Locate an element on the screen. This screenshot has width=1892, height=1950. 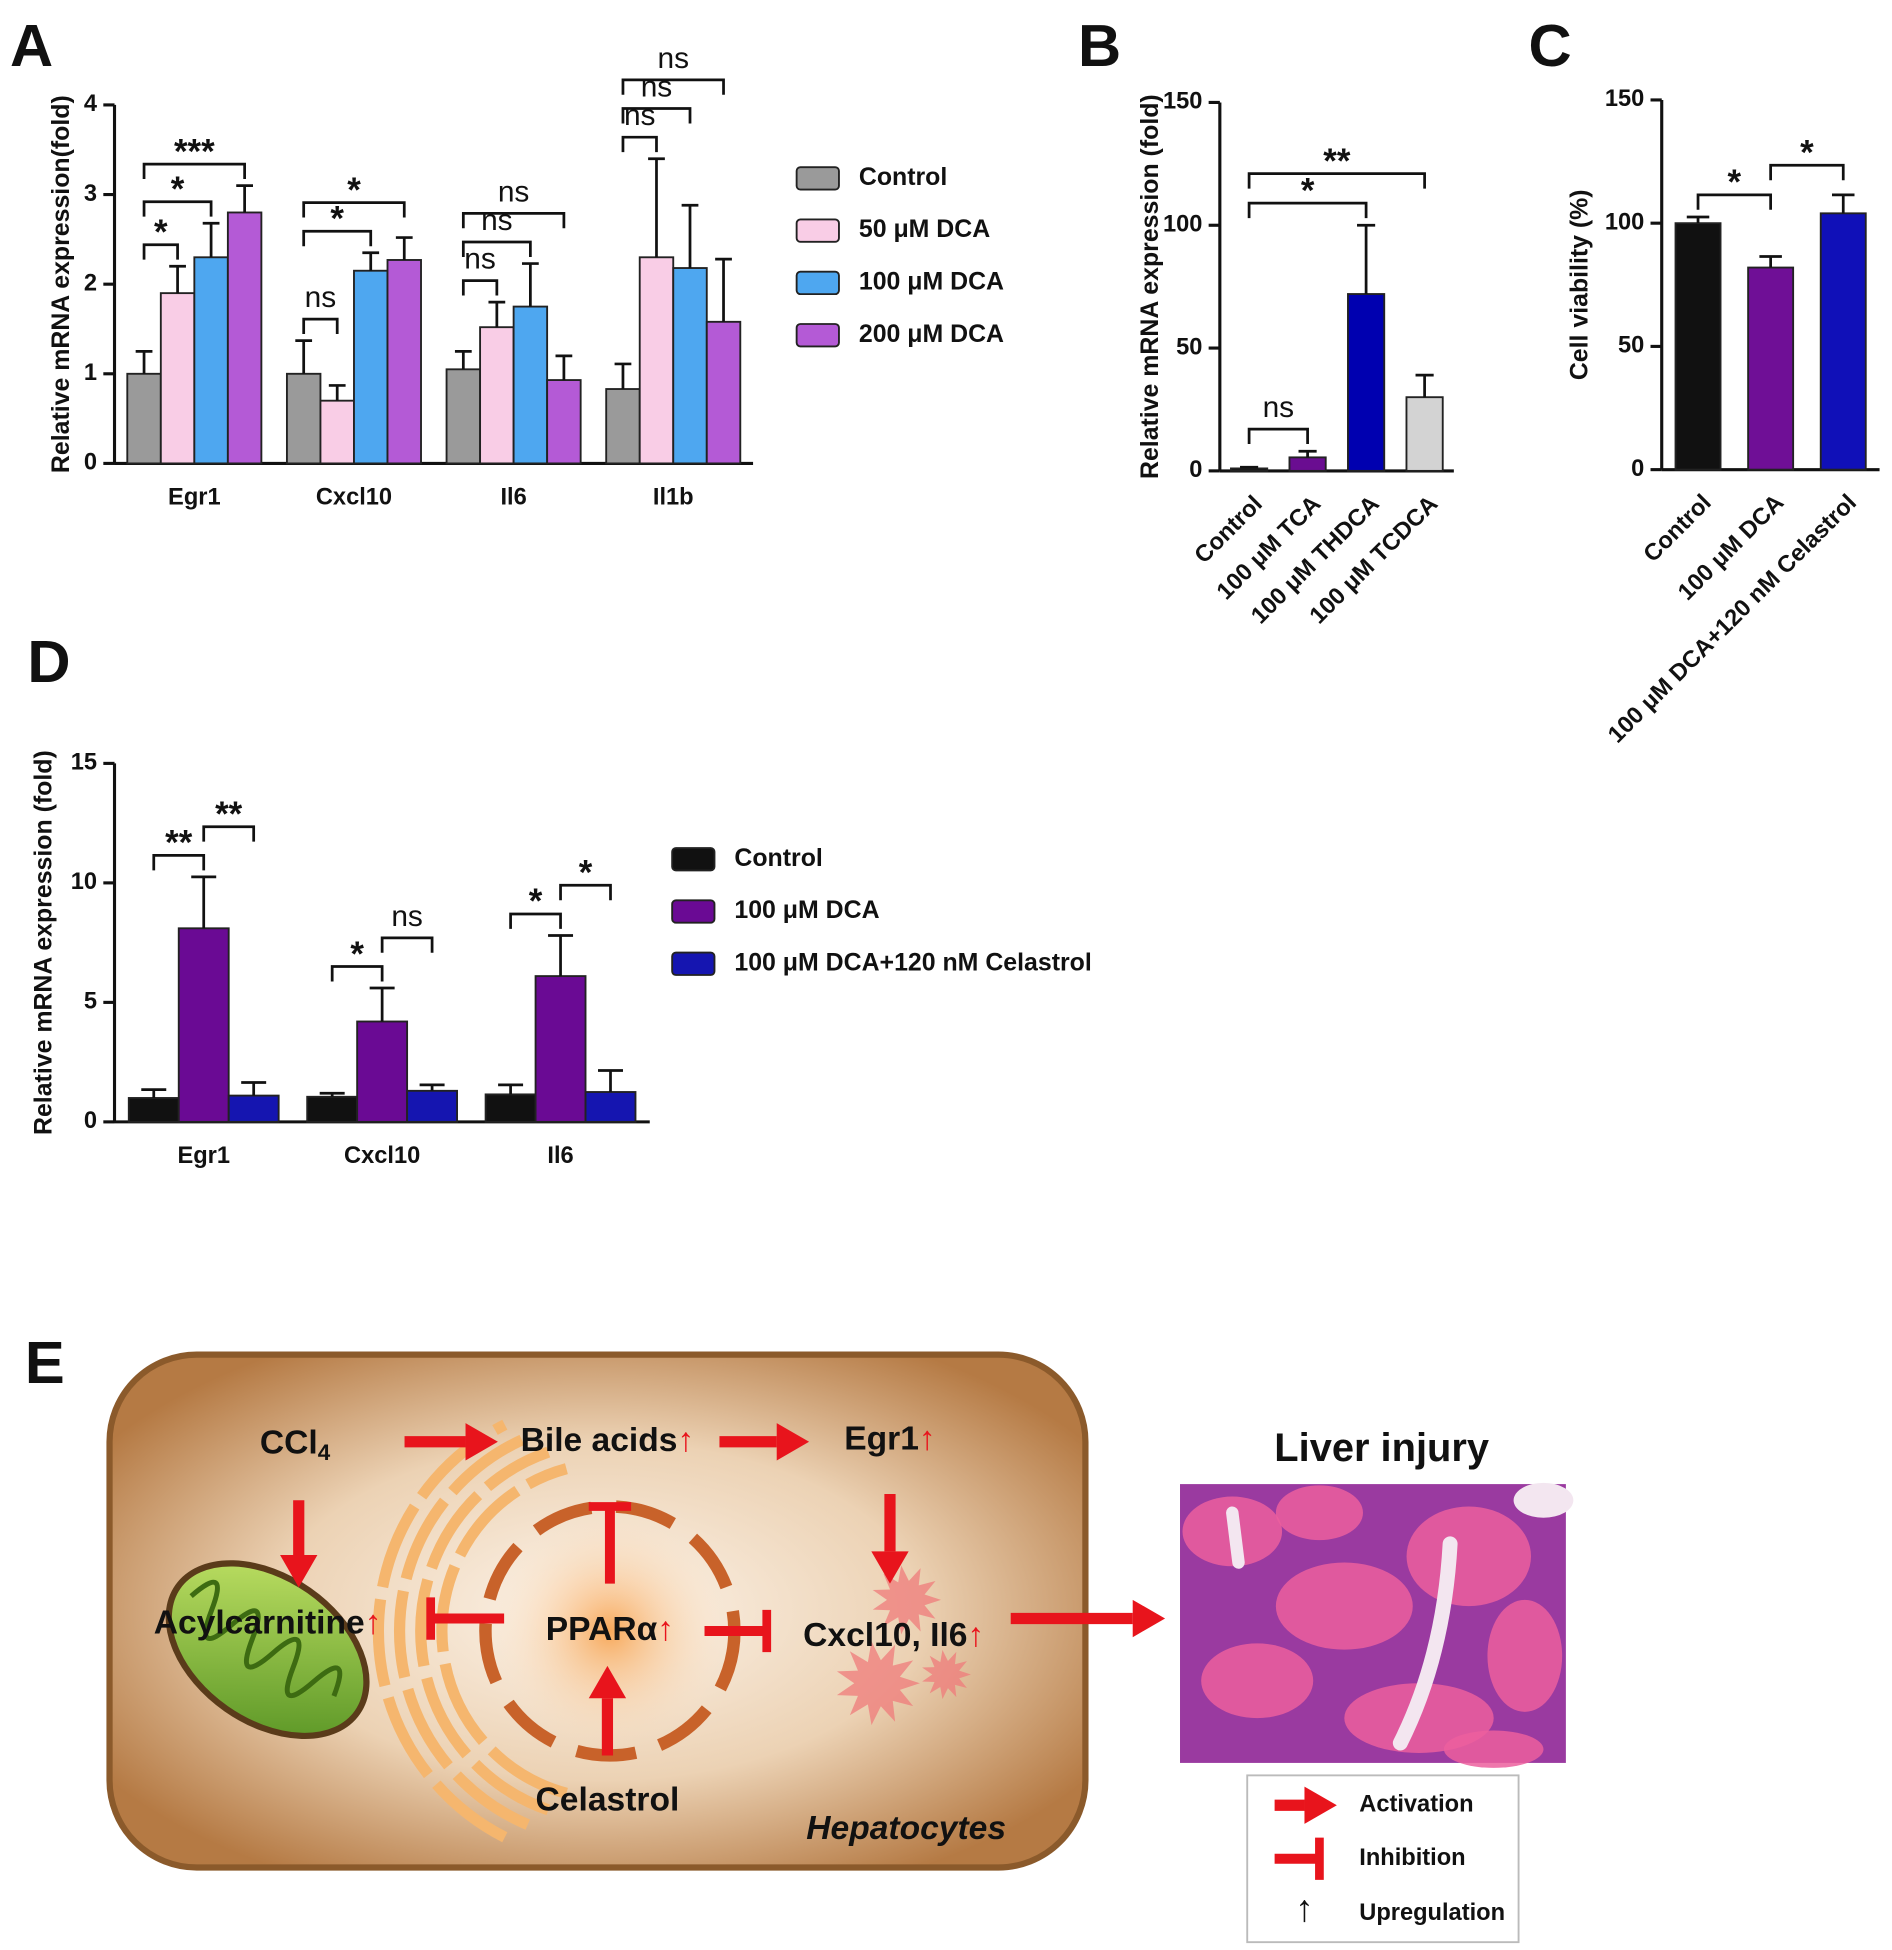
panel-letter: D is located at coordinates (48, 661).